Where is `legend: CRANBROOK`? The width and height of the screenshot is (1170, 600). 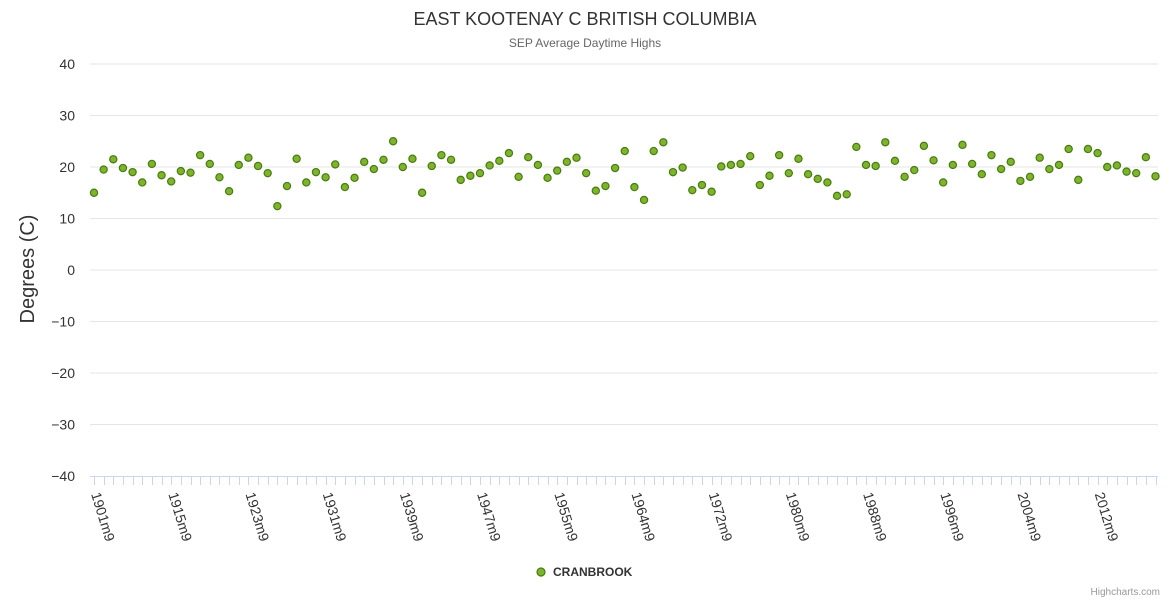
legend: CRANBROOK is located at coordinates (584, 572).